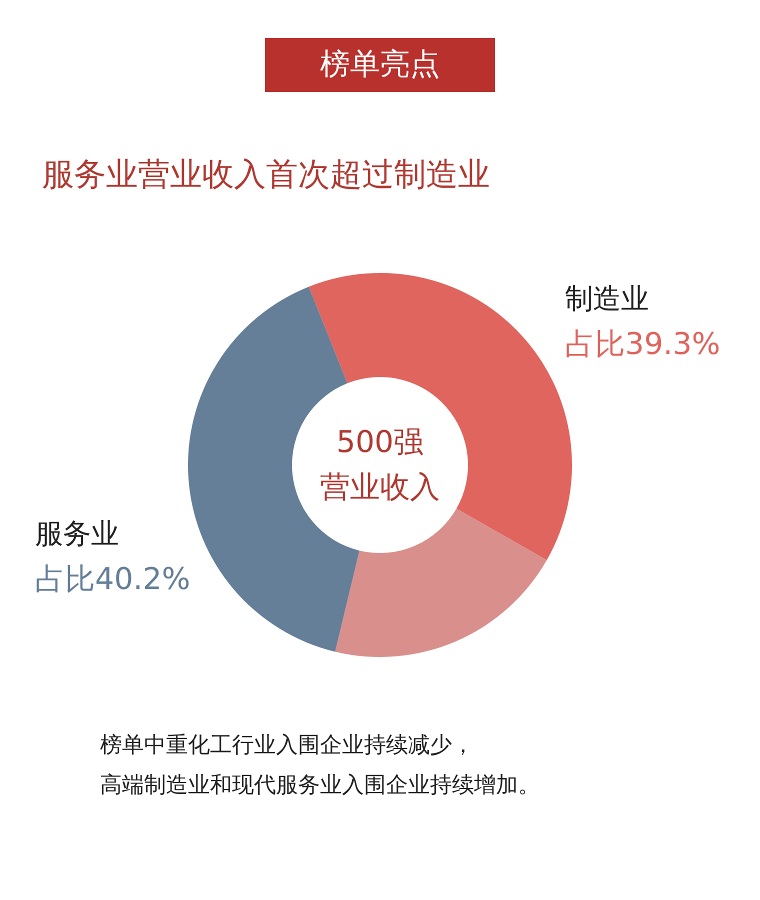  Describe the element at coordinates (266, 174) in the screenshot. I see `chart-subtitle: 服务业营业收入首次超过制造业` at that location.